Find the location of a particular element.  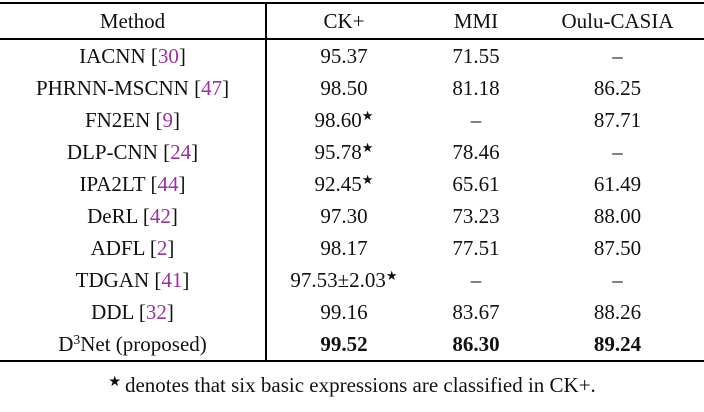

table-row: IACNN [30] 95.37 71.55 – is located at coordinates (352, 55).